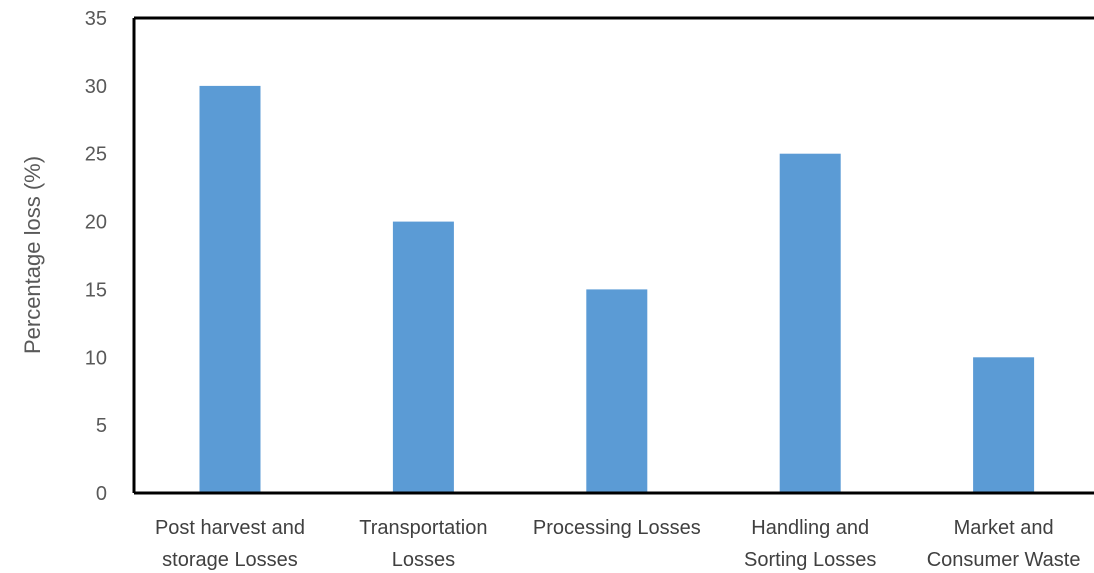 This screenshot has height=573, width=1094. I want to click on y-tick-label: 25, so click(96, 155).